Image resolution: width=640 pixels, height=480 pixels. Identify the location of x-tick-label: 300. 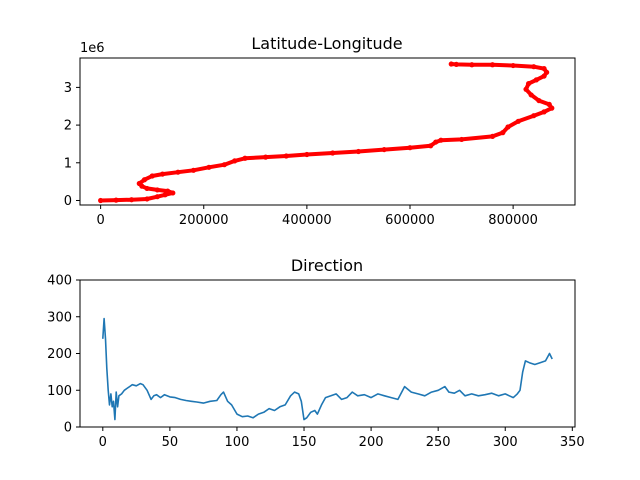
(505, 442).